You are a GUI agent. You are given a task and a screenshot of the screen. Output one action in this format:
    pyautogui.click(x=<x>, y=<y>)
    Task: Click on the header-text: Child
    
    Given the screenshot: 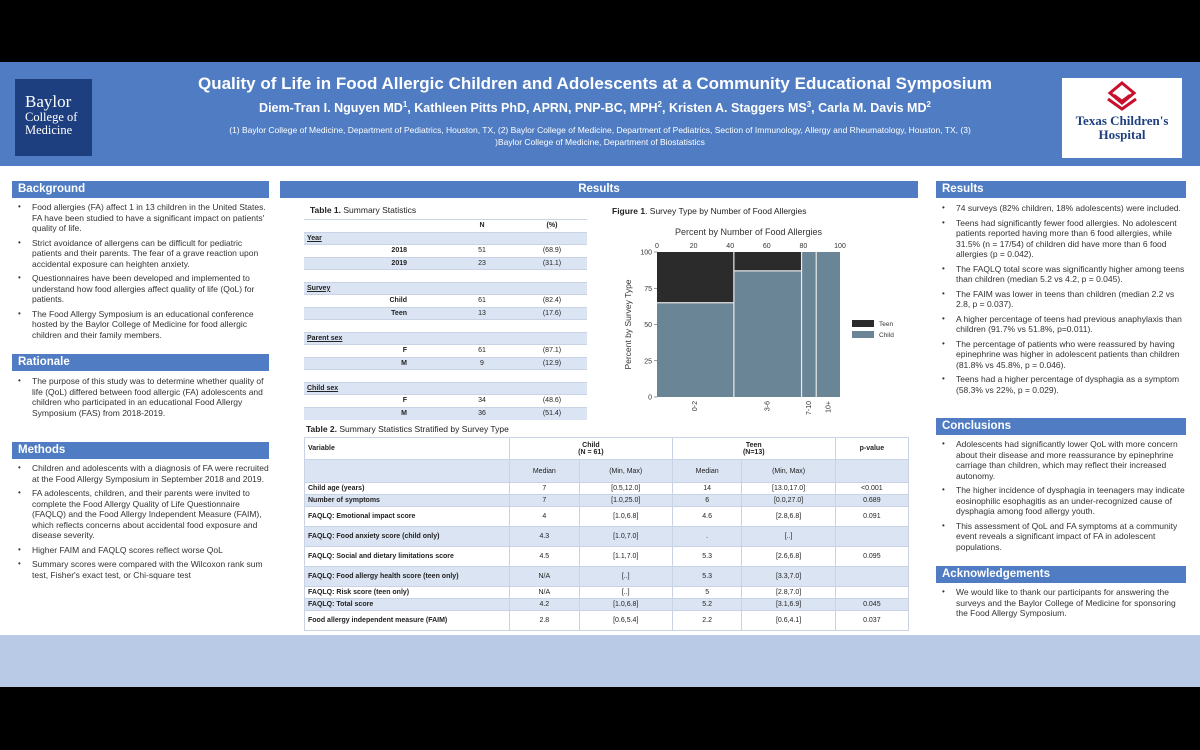 What is the action you would take?
    pyautogui.click(x=591, y=445)
    